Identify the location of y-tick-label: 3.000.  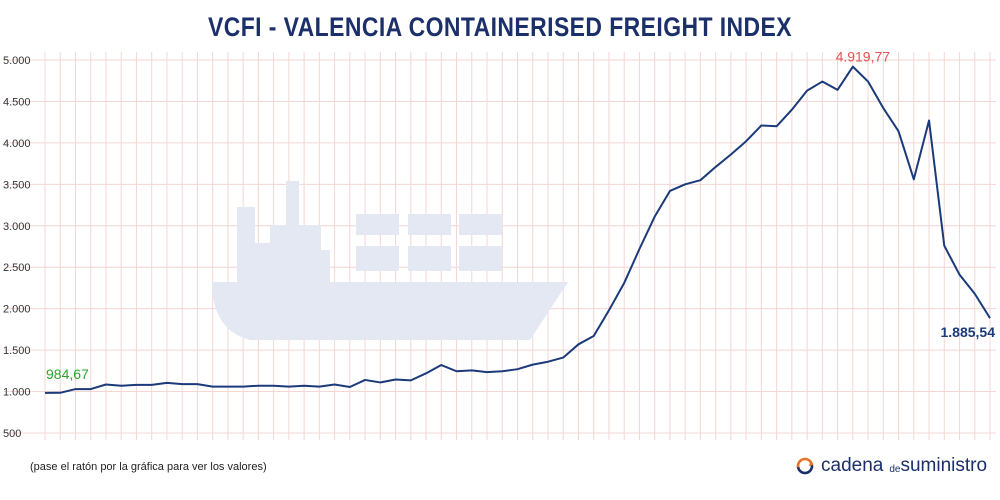
(17, 227).